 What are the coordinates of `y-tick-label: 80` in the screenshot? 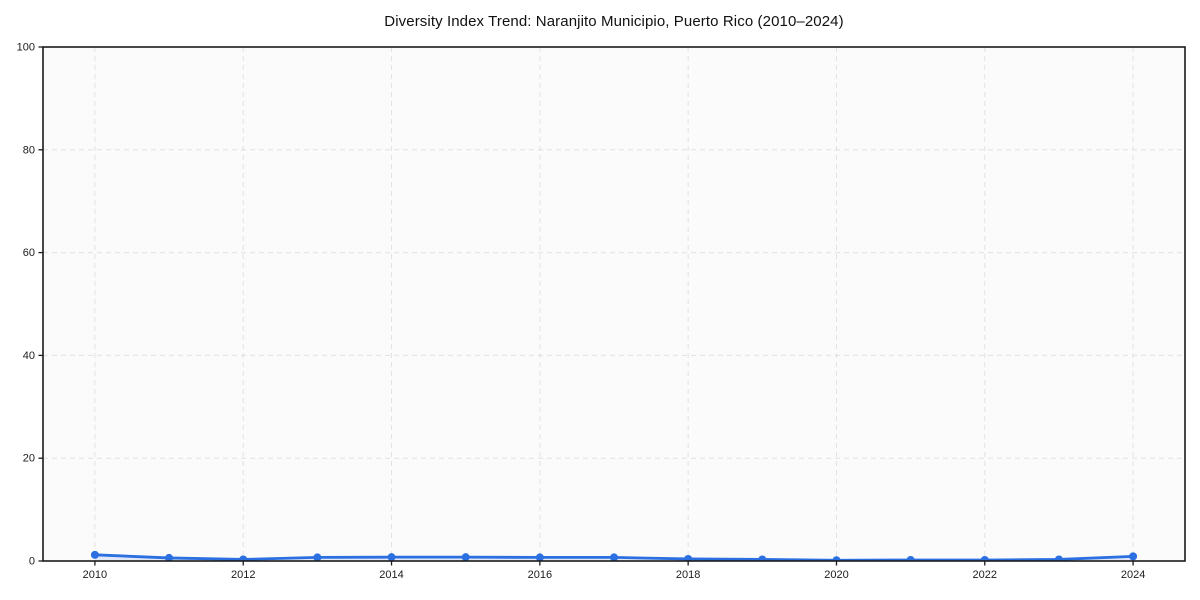 It's located at (29, 150).